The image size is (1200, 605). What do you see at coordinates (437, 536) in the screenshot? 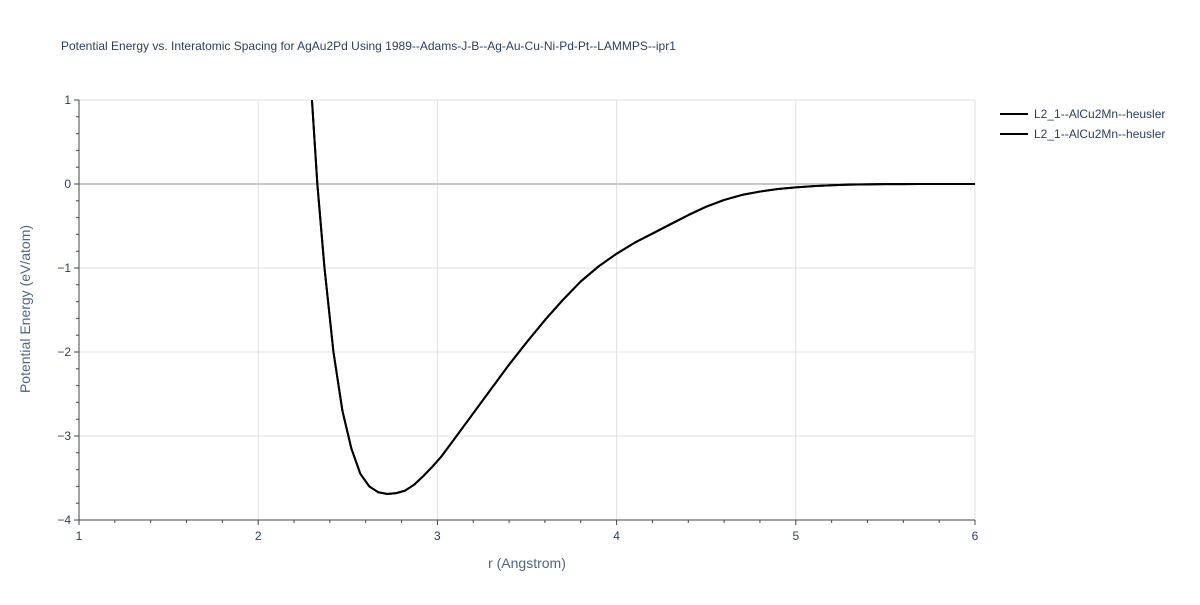
I see `x-tick-label: 3` at bounding box center [437, 536].